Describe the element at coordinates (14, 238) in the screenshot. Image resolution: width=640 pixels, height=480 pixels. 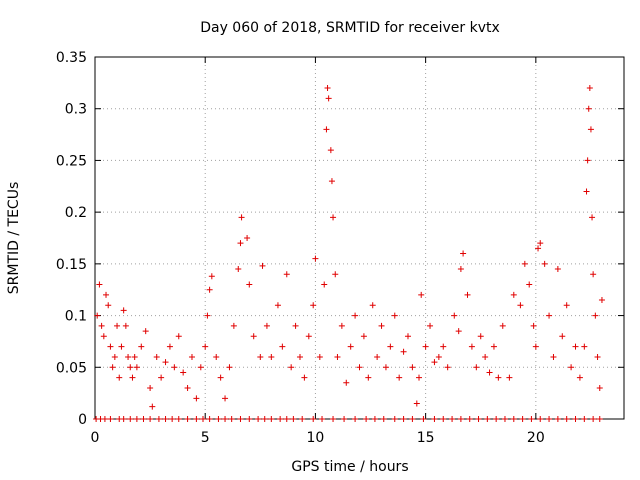
I see `y-axis-label: SRMTID / TECUs` at that location.